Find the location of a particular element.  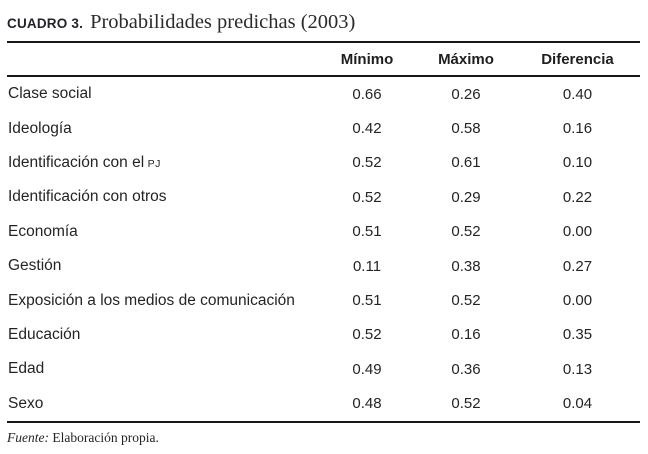

table-row: Identificación con otros 0.52 0.29 0.22 is located at coordinates (323, 197).